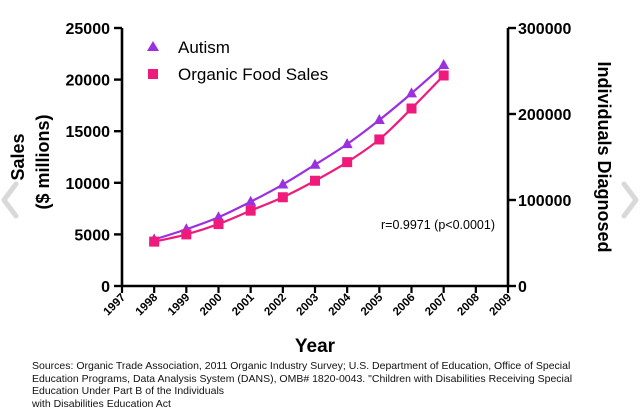 The height and width of the screenshot is (417, 640). I want to click on y-left-tick-label: 20000, so click(88, 81).